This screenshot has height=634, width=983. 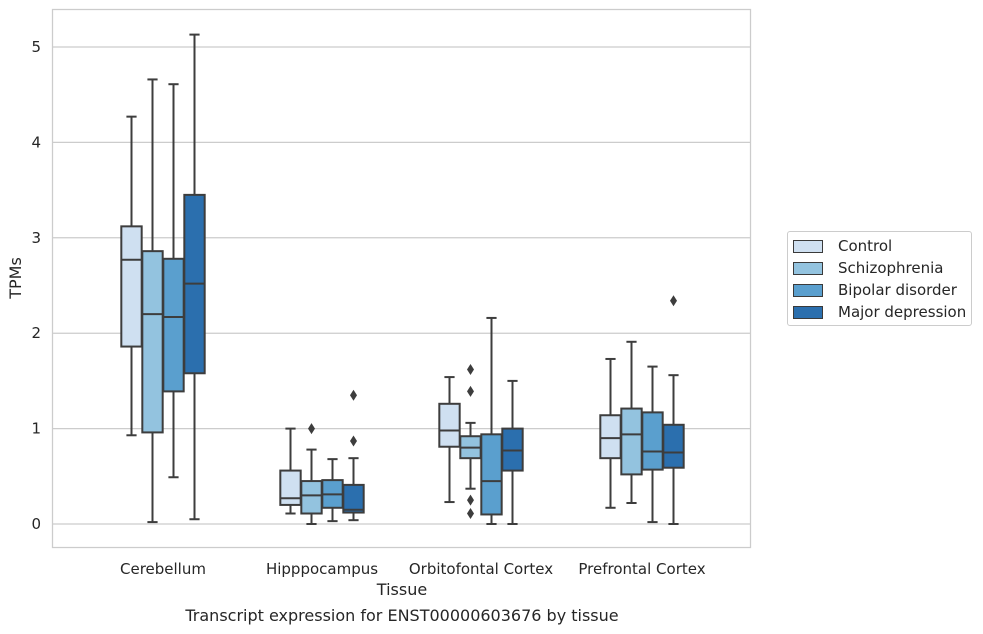 I want to click on box-bipolar-disorder-prefrontal-cortex-iqr-box, so click(x=652, y=441).